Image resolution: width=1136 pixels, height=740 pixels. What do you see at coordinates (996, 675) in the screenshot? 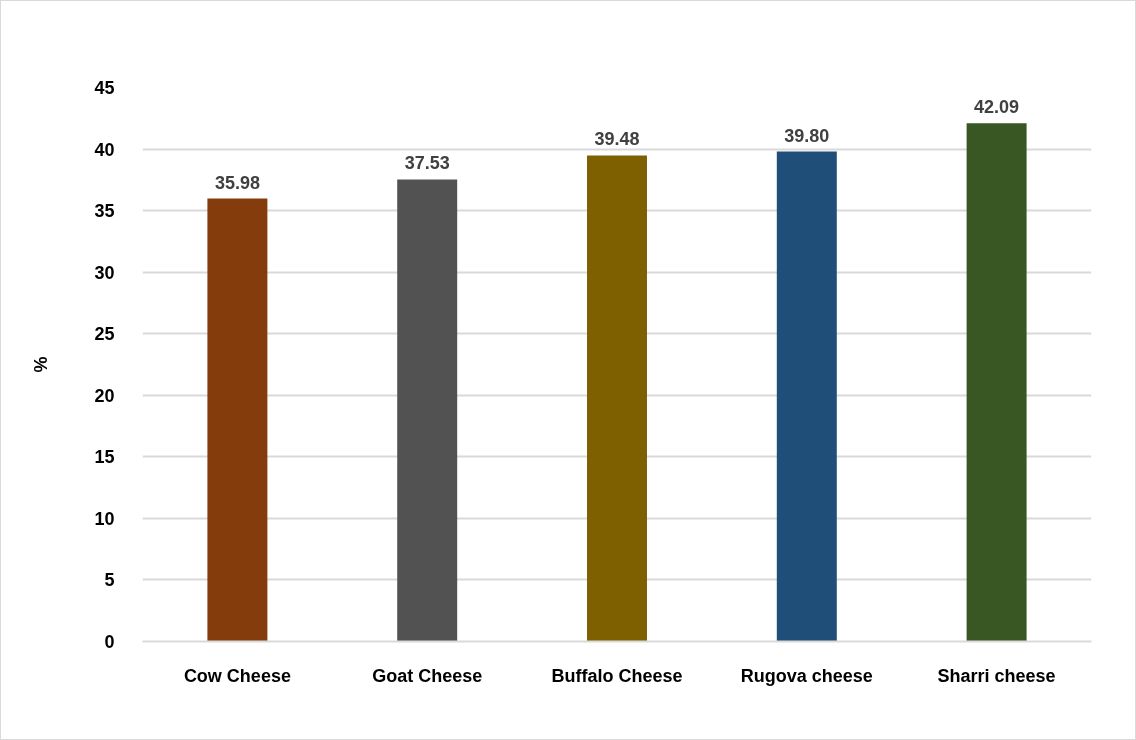
I see `x-tick-label: Sharri cheese` at bounding box center [996, 675].